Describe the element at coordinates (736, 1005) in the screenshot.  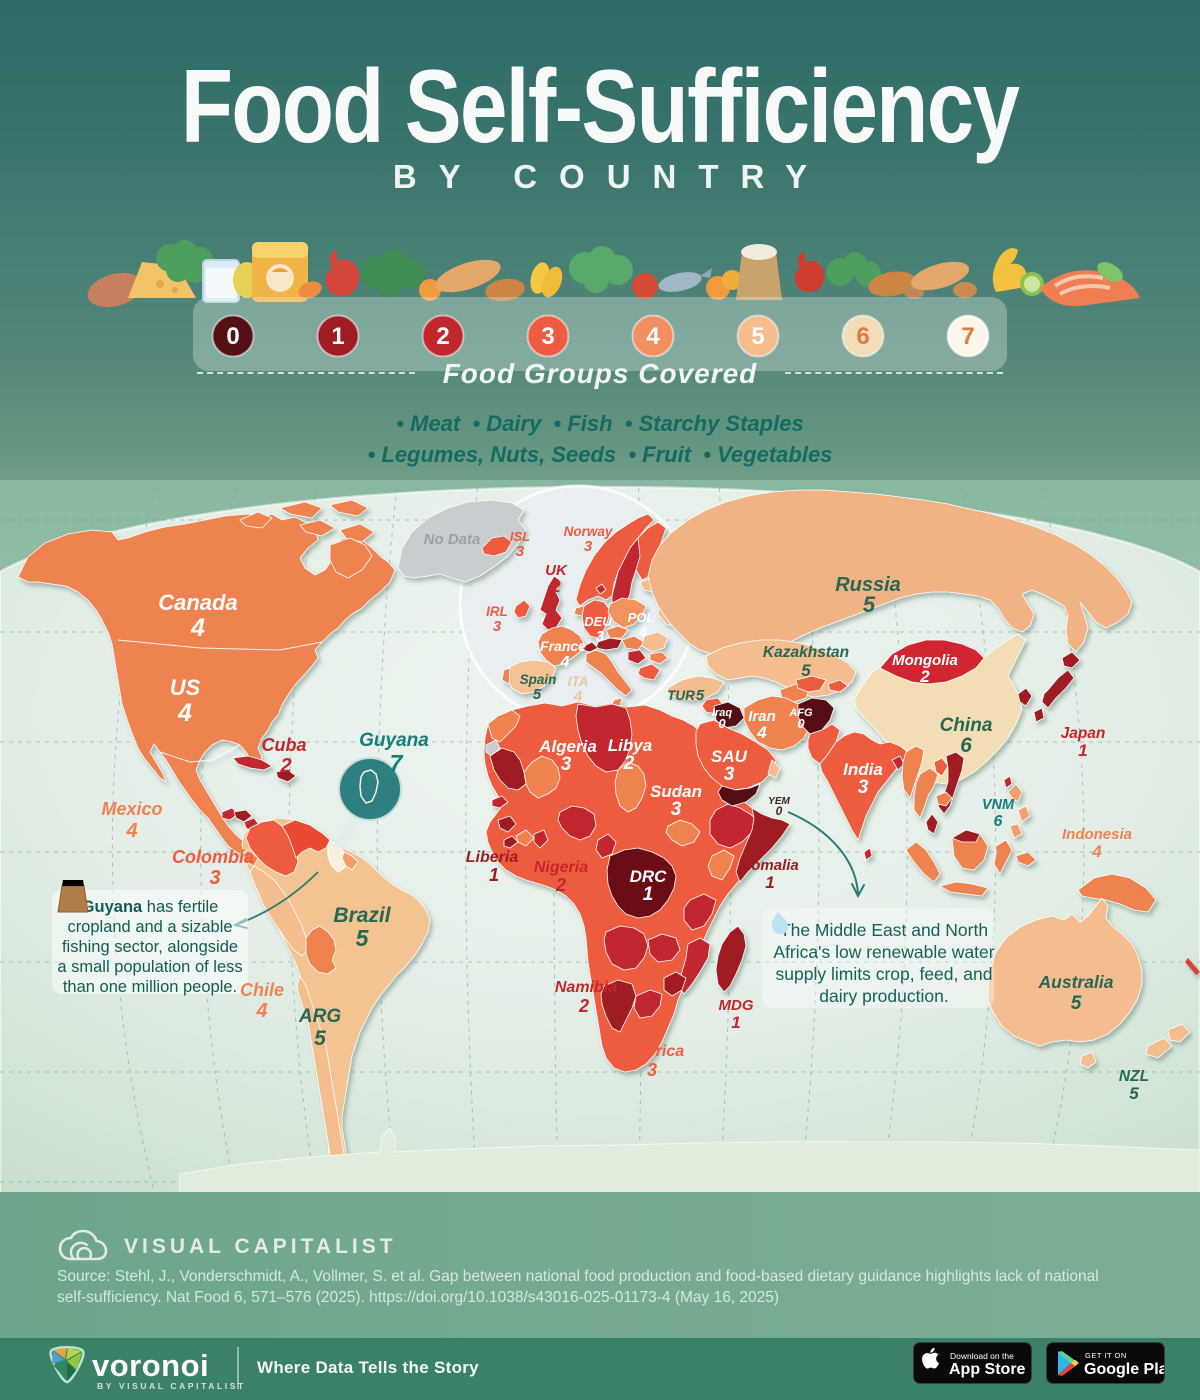
I see `svg-text: MDG` at that location.